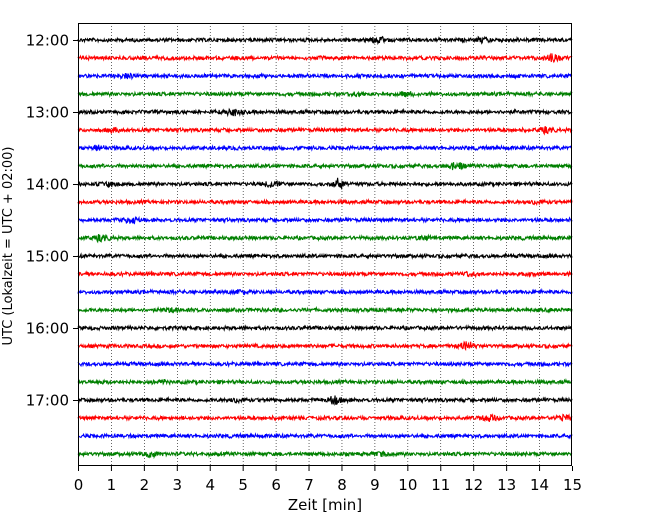 This screenshot has height=520, width=650. Describe the element at coordinates (309, 485) in the screenshot. I see `x-tick-label: 7` at that location.